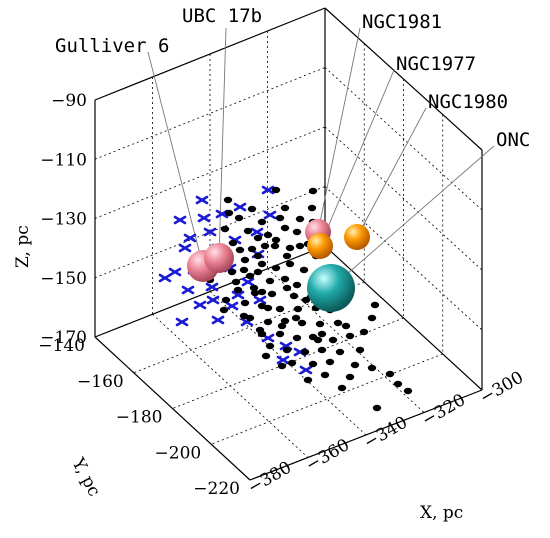 The width and height of the screenshot is (550, 538). I want to click on x-tick-label: −340, so click(386, 433).